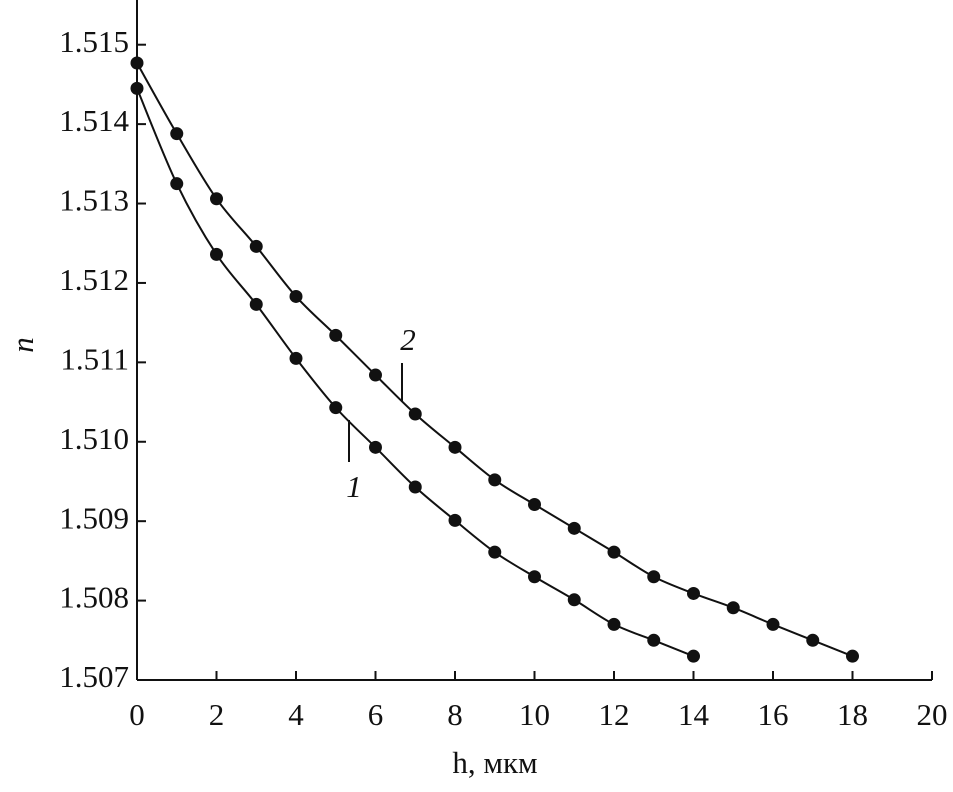  What do you see at coordinates (217, 714) in the screenshot?
I see `x-tick-label: 2` at bounding box center [217, 714].